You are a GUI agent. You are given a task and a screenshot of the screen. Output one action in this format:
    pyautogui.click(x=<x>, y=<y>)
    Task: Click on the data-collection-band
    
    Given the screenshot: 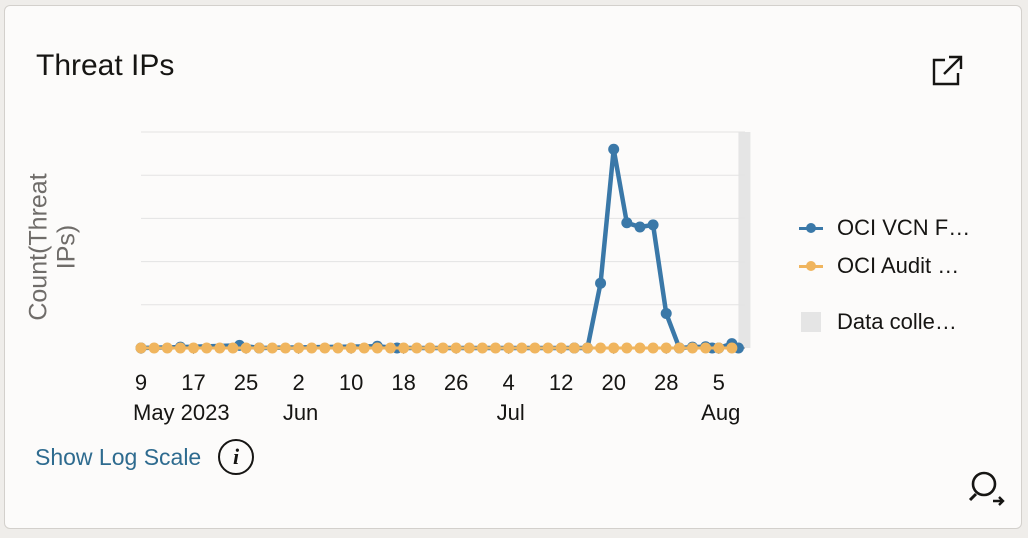 What is the action you would take?
    pyautogui.click(x=744, y=240)
    